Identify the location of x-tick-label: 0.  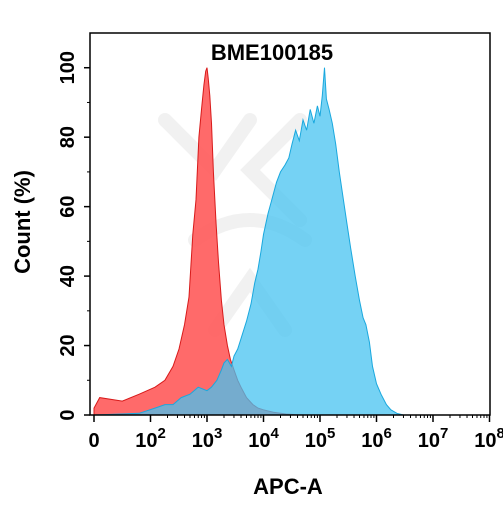
(93, 441).